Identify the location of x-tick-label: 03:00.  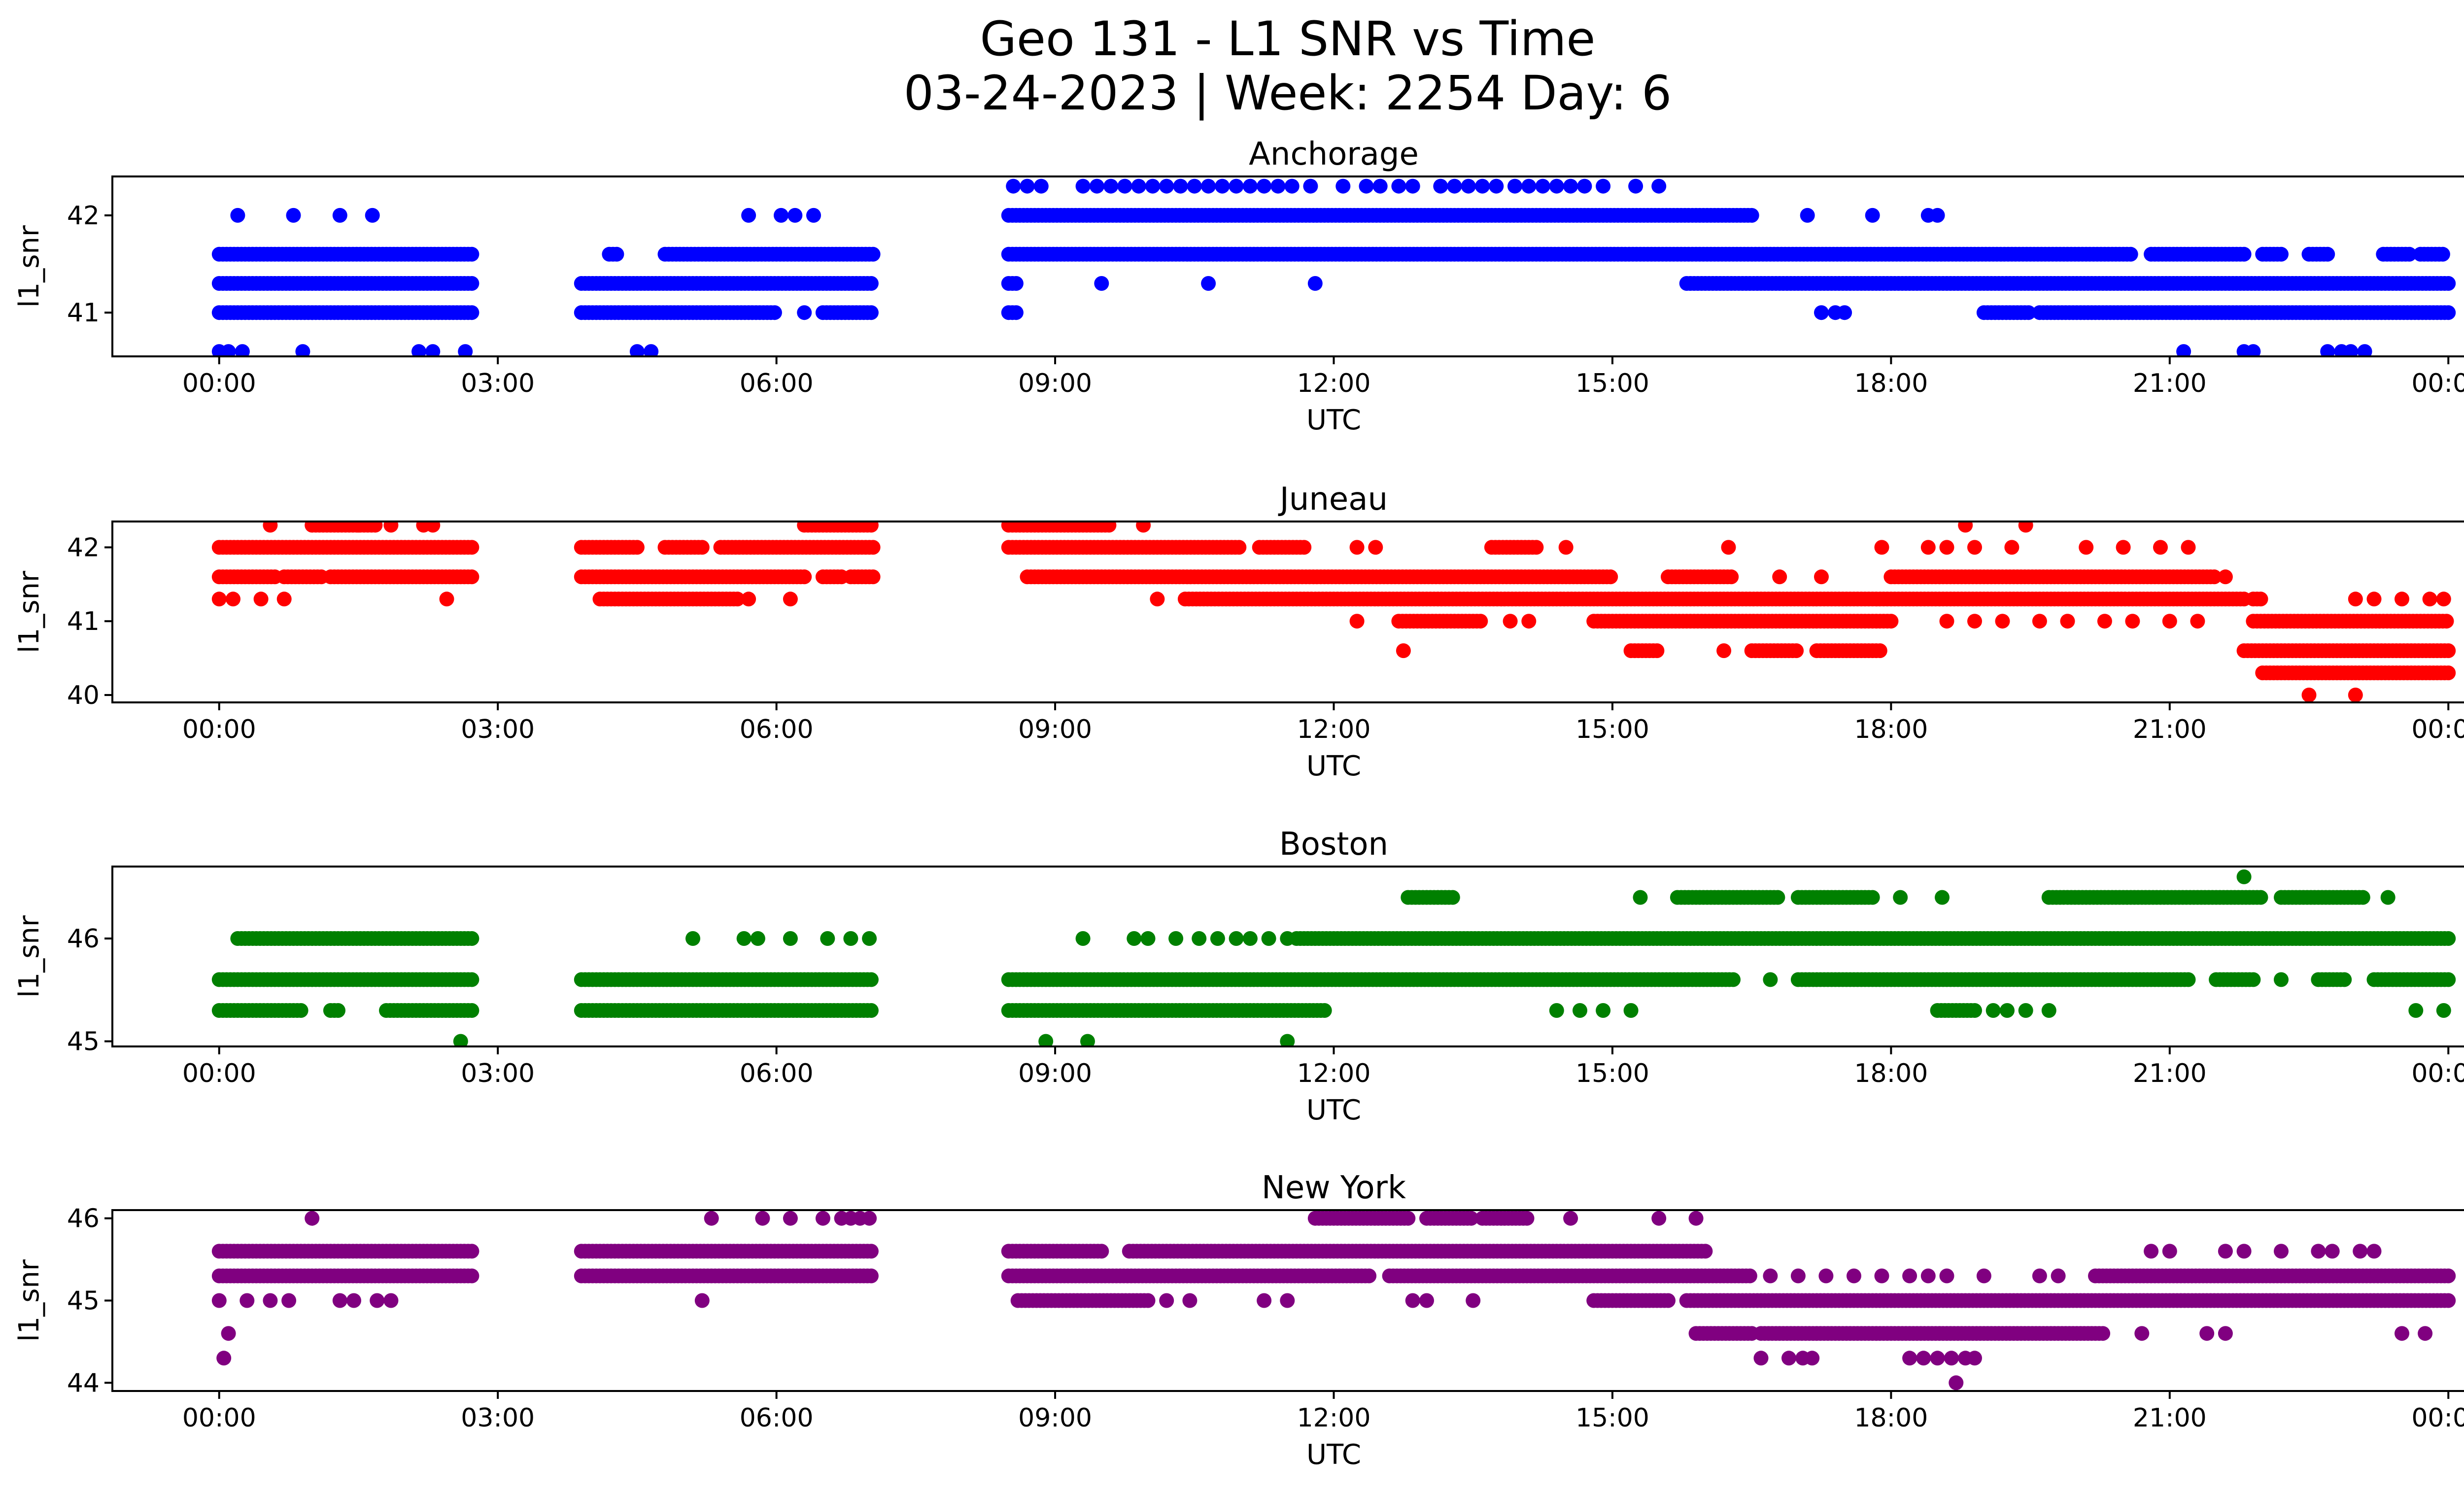
(498, 1073).